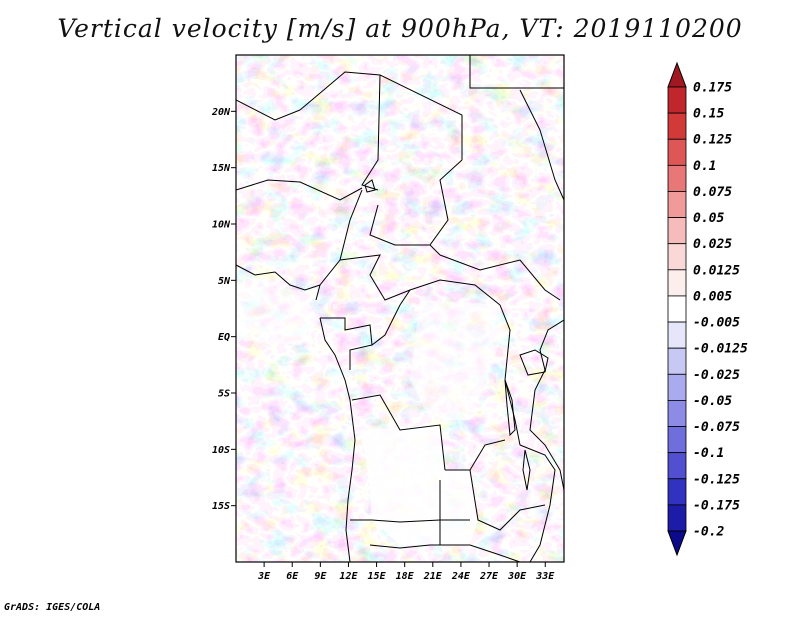 The height and width of the screenshot is (618, 800). What do you see at coordinates (461, 576) in the screenshot?
I see `x-tick-label: 24E` at bounding box center [461, 576].